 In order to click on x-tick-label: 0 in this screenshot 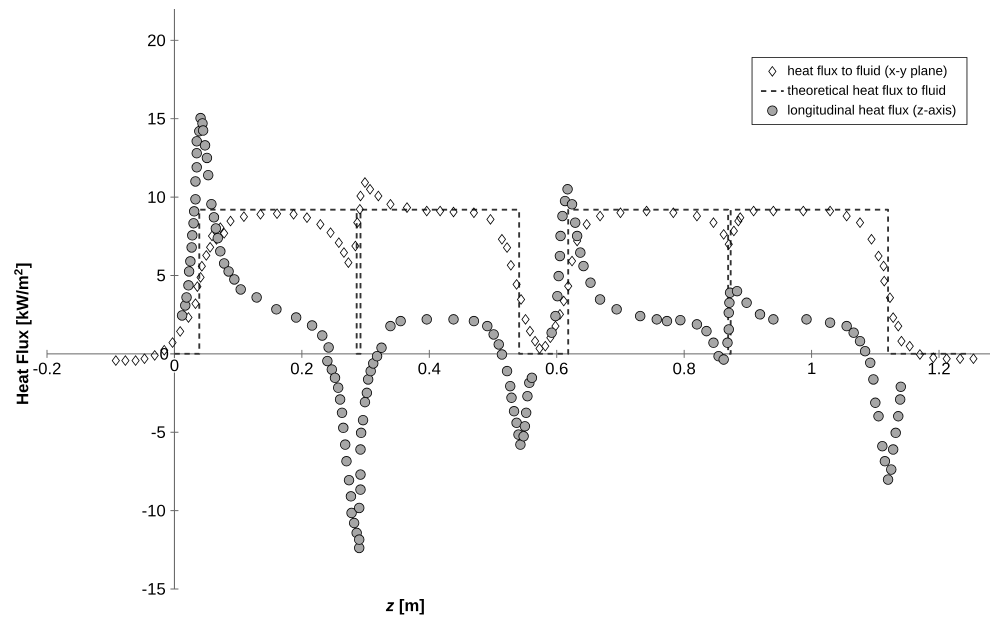, I will do `click(174, 365)`.